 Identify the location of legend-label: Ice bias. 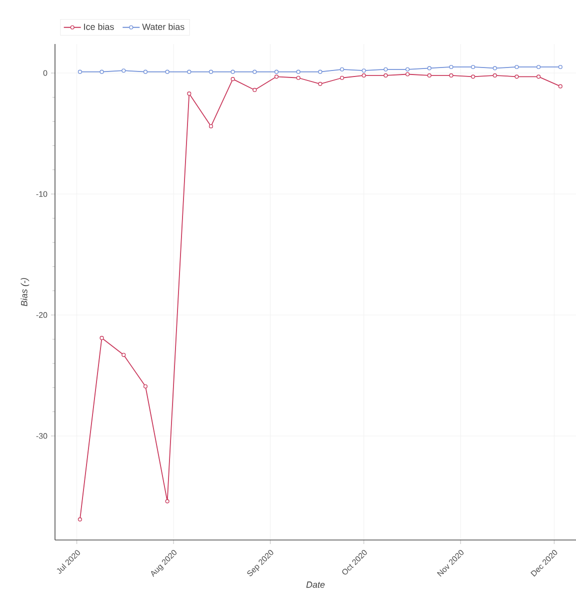
(99, 26).